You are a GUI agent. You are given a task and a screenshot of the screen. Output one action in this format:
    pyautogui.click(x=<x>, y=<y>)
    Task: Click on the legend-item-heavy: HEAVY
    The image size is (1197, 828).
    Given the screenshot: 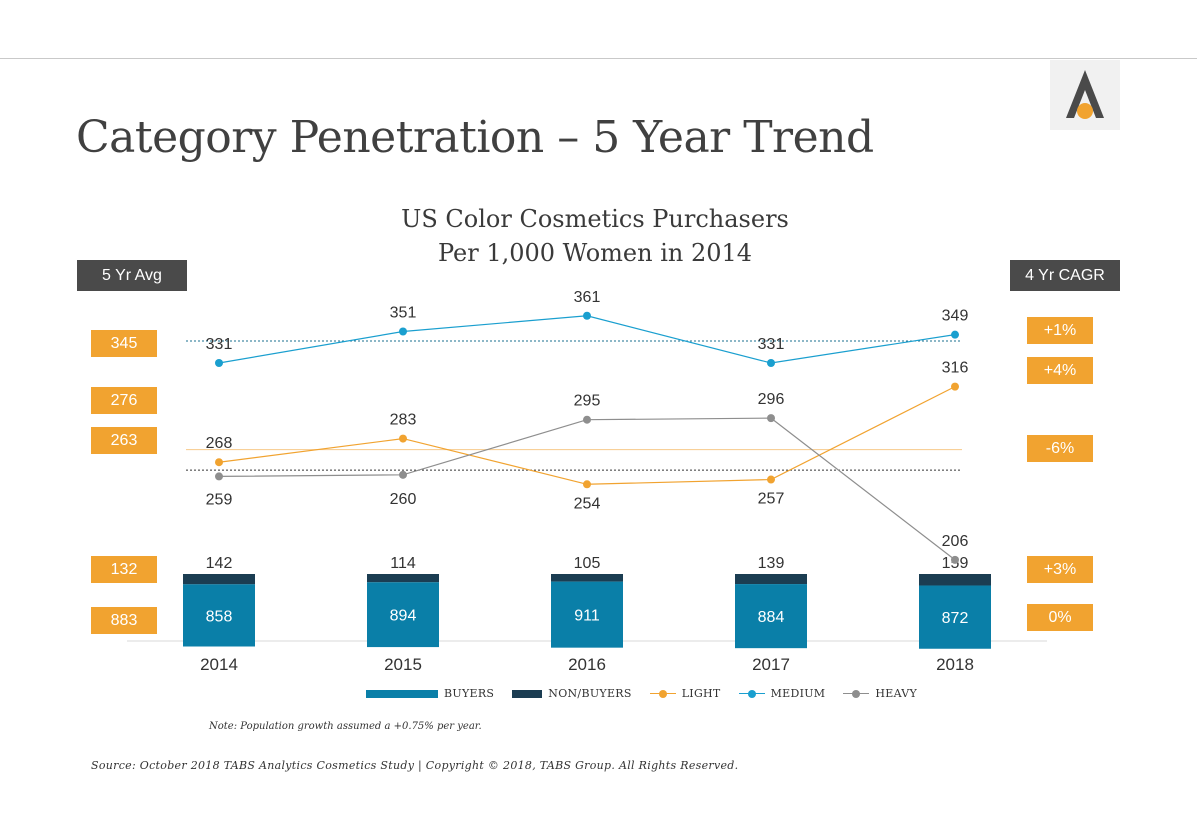 What is the action you would take?
    pyautogui.click(x=880, y=693)
    